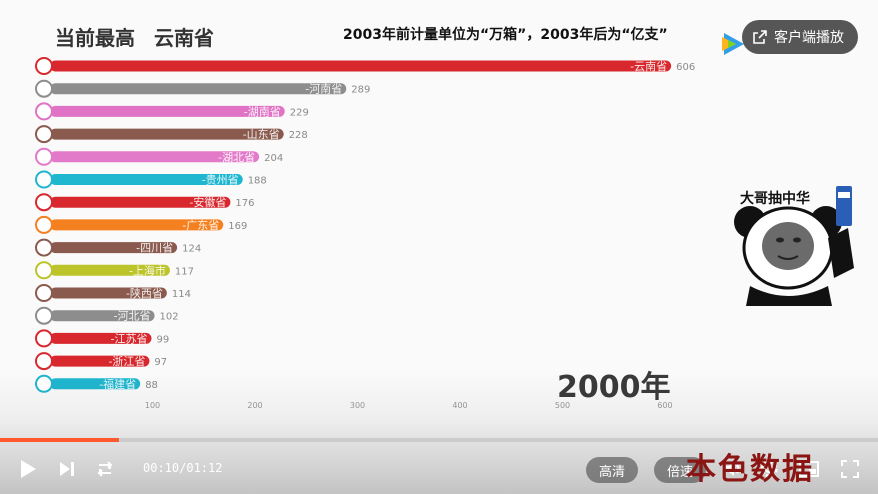 The width and height of the screenshot is (878, 494). What do you see at coordinates (128, 338) in the screenshot?
I see `bar-category-label: -江苏省` at bounding box center [128, 338].